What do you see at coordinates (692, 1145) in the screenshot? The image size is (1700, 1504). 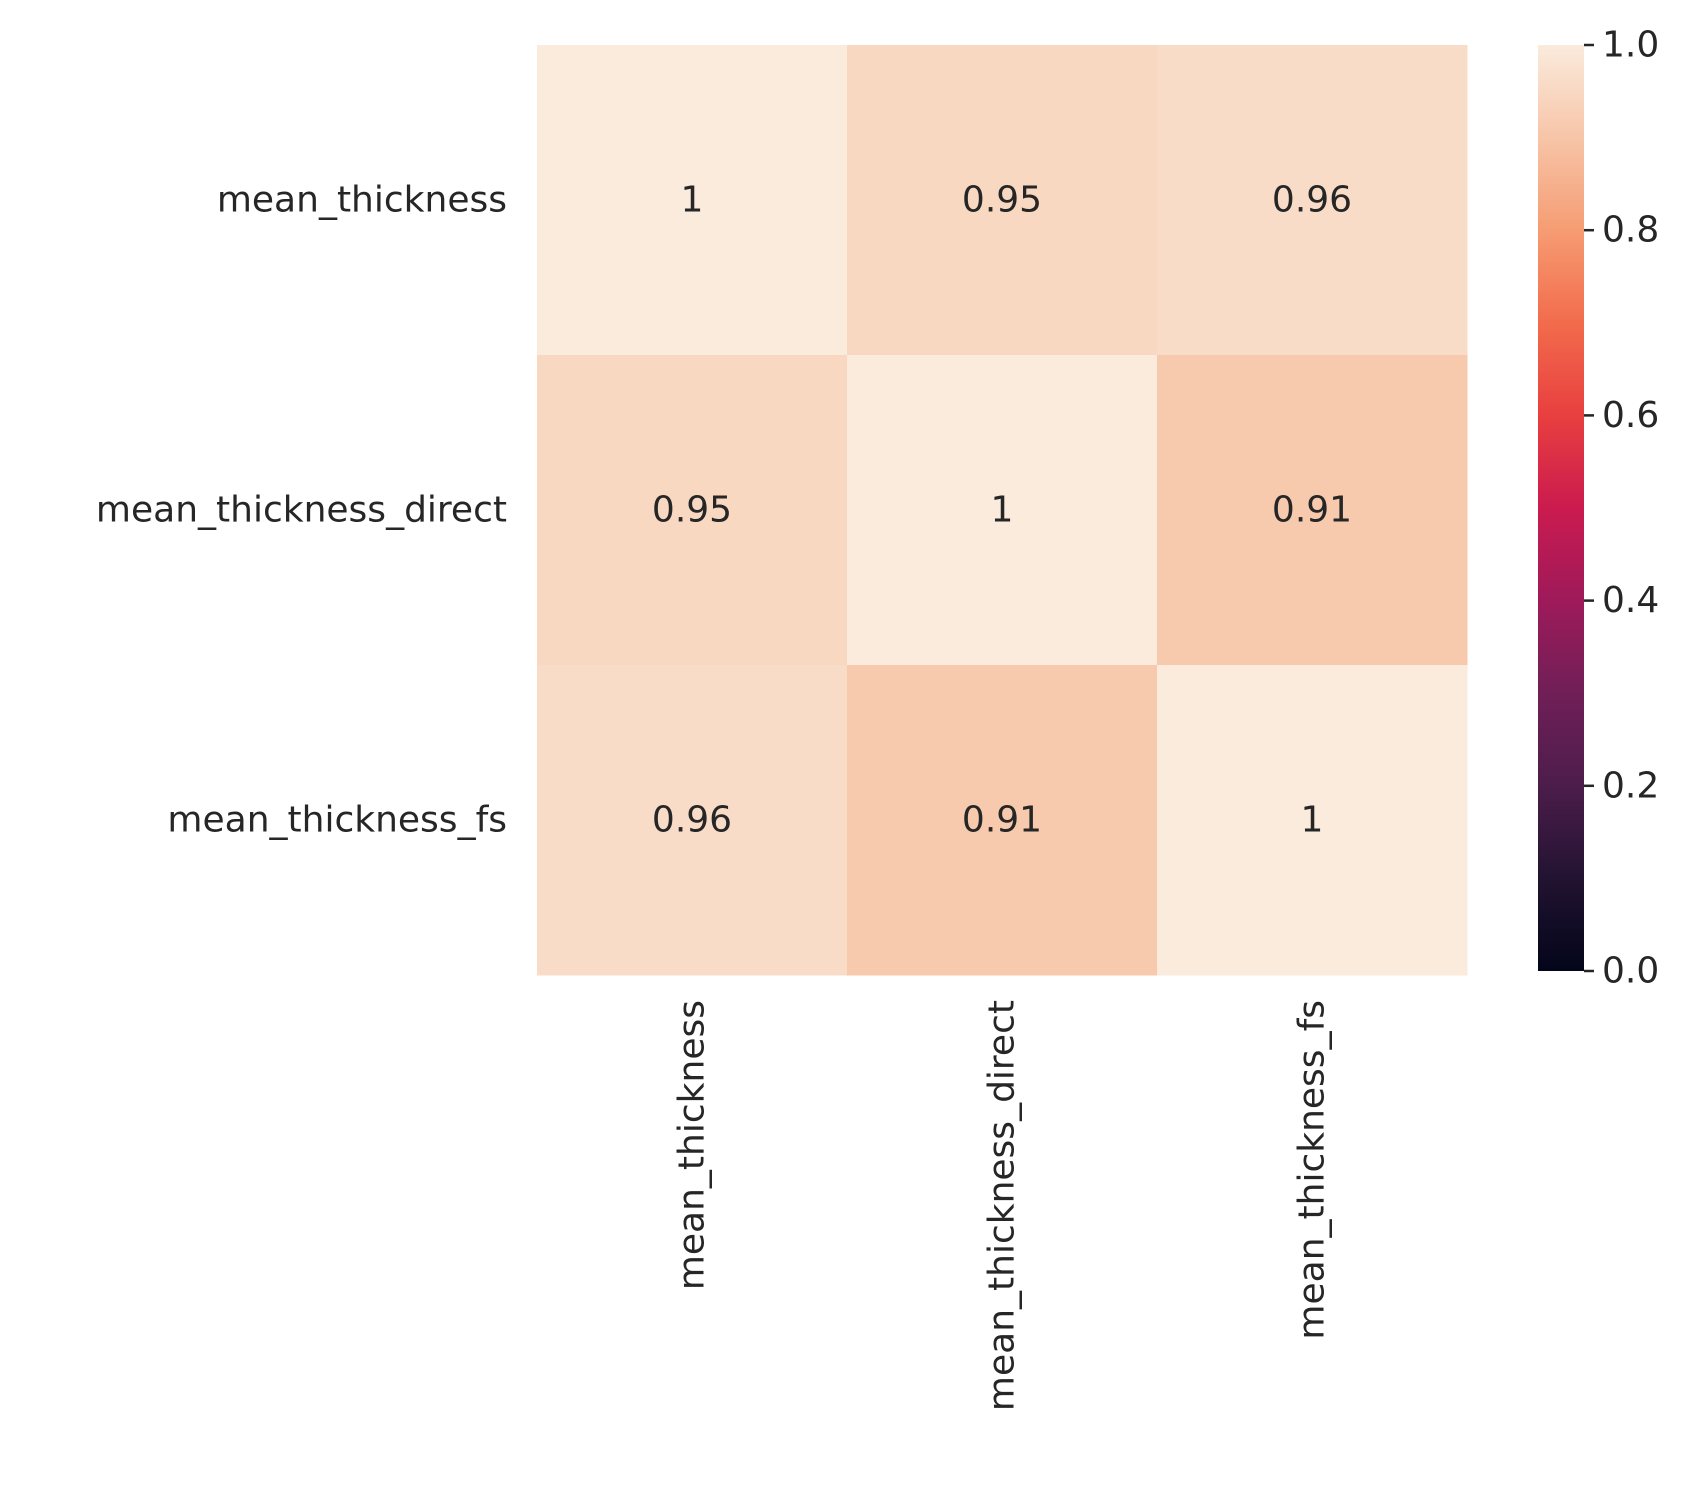 I see `x-tick-label: mean_thickness` at bounding box center [692, 1145].